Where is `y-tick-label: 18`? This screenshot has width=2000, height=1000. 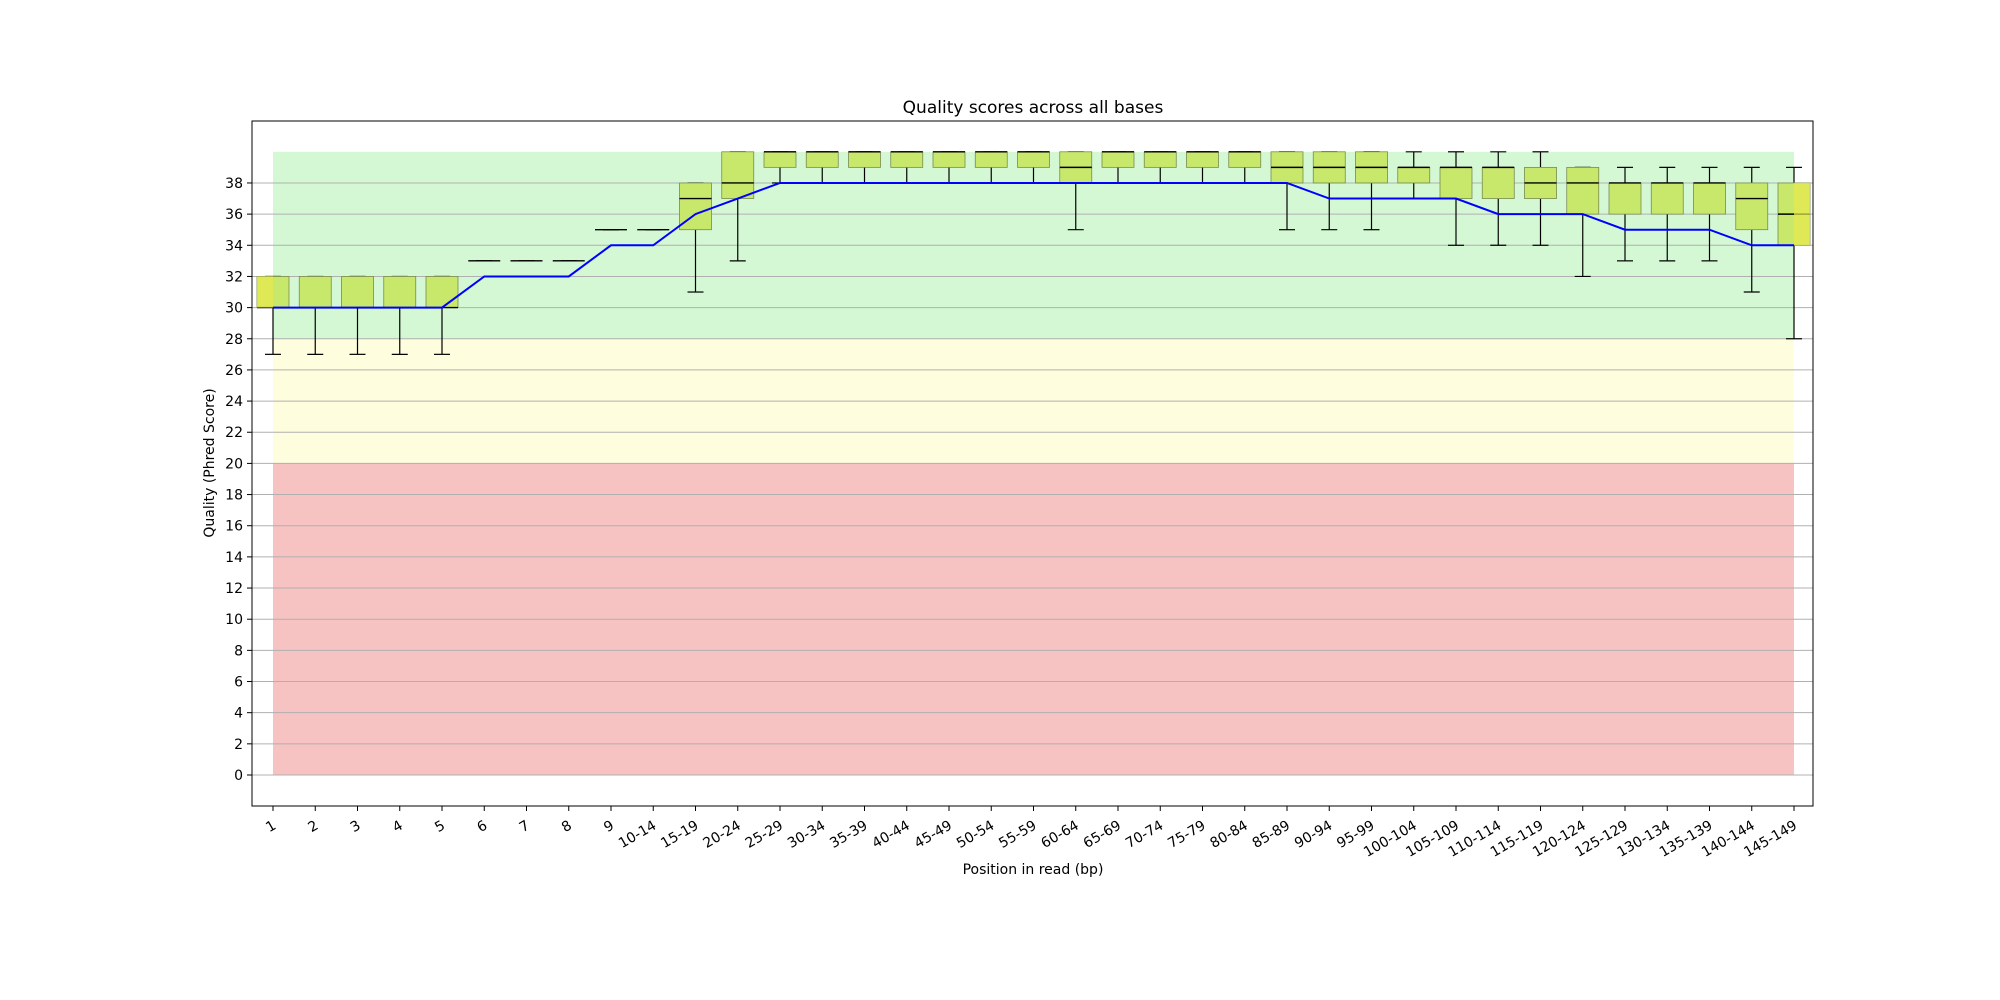
y-tick-label: 18 is located at coordinates (234, 496).